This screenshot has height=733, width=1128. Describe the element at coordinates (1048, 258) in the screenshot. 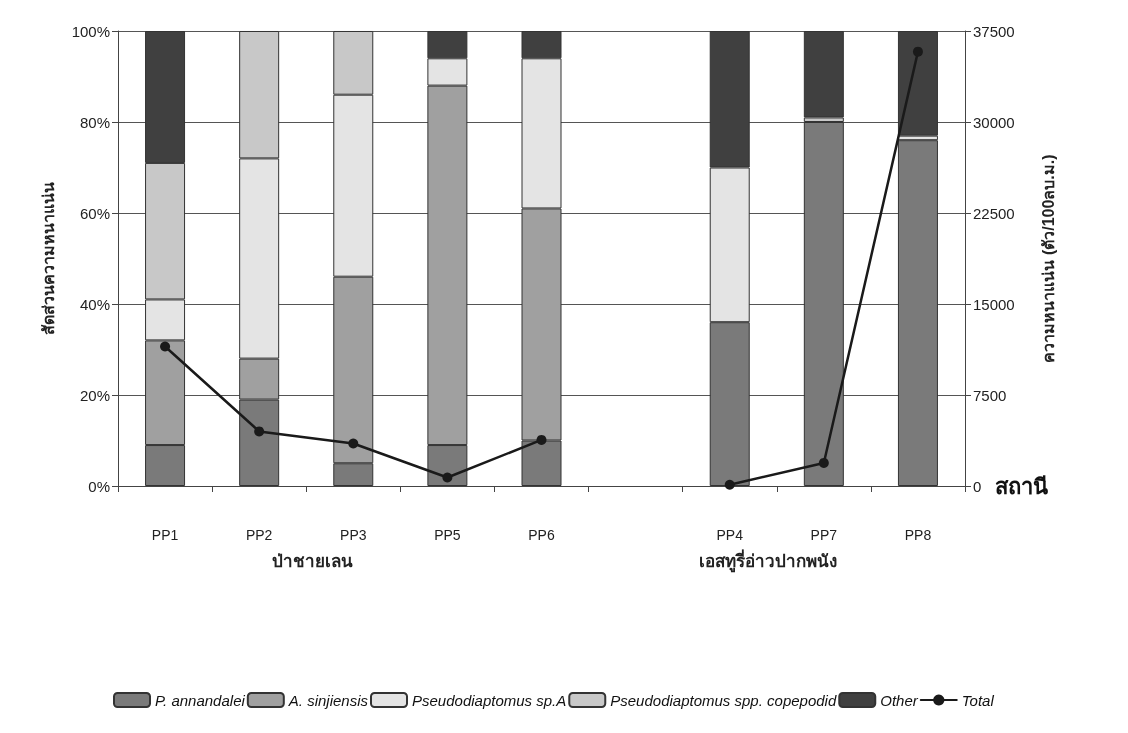

I see `y2-axis-title: ความหนาแน่น (ตัว/100ลบ.ม.)` at that location.